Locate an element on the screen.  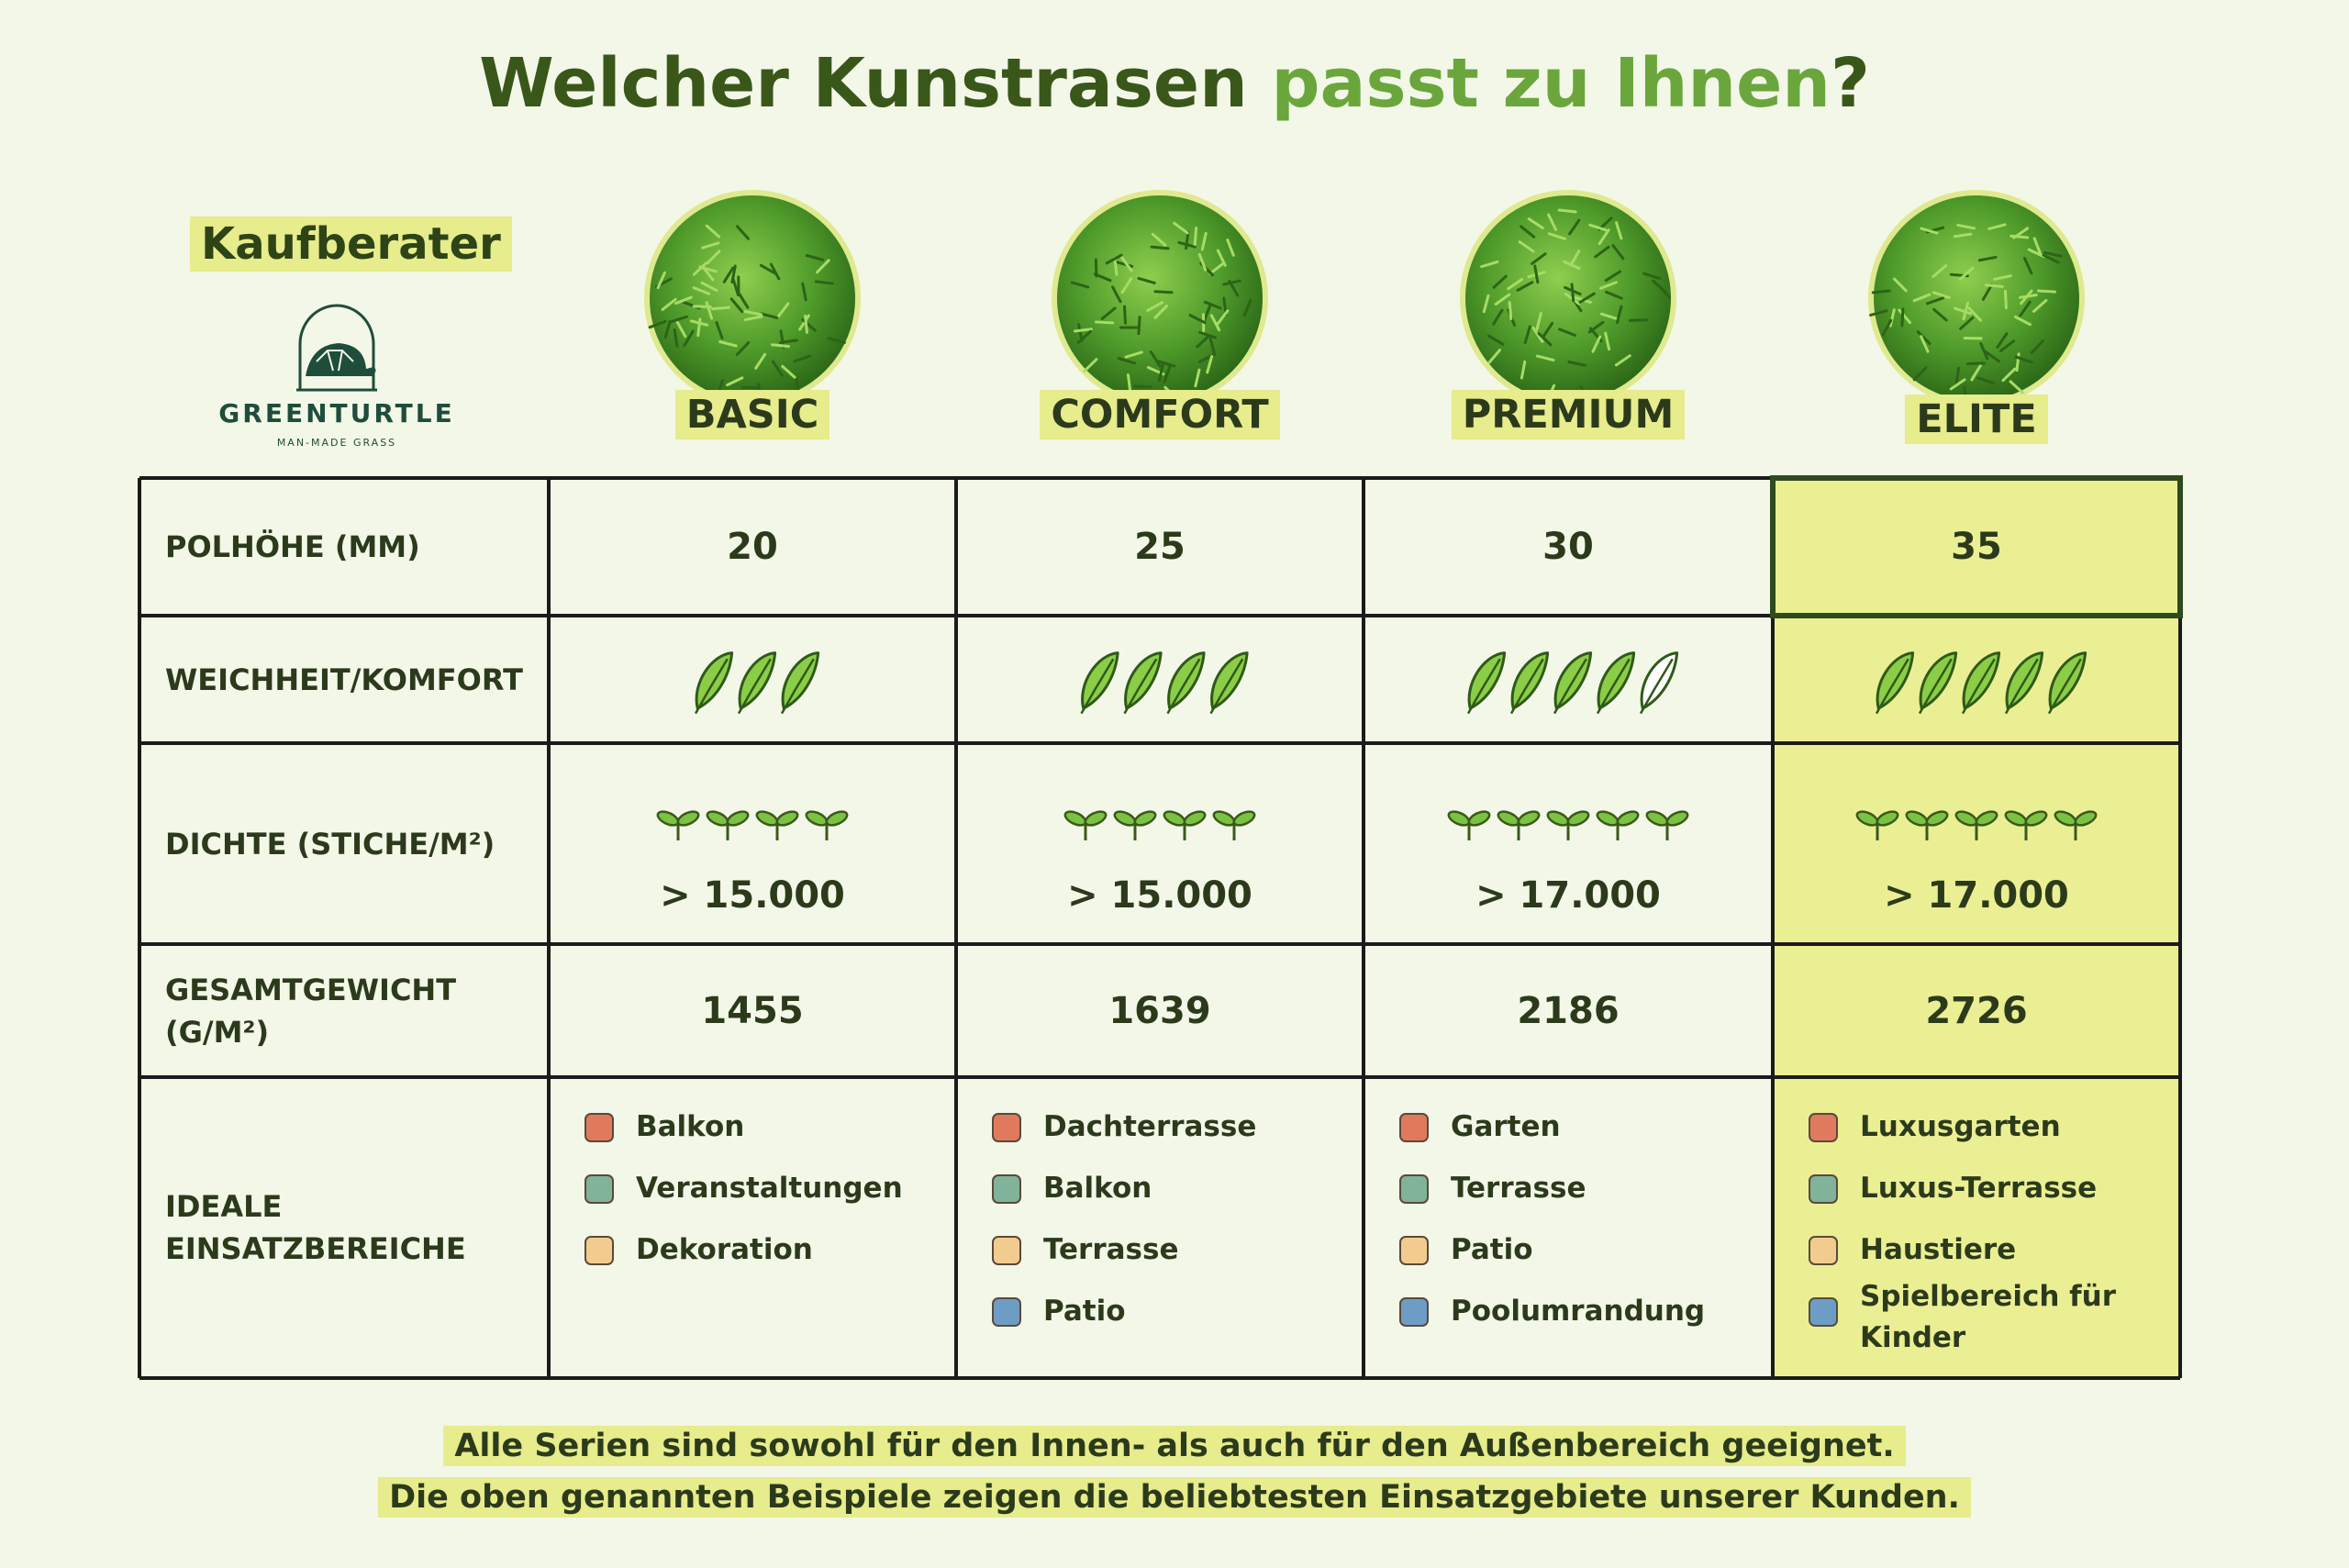
cell-value: > 17.000 is located at coordinates (1568, 895).